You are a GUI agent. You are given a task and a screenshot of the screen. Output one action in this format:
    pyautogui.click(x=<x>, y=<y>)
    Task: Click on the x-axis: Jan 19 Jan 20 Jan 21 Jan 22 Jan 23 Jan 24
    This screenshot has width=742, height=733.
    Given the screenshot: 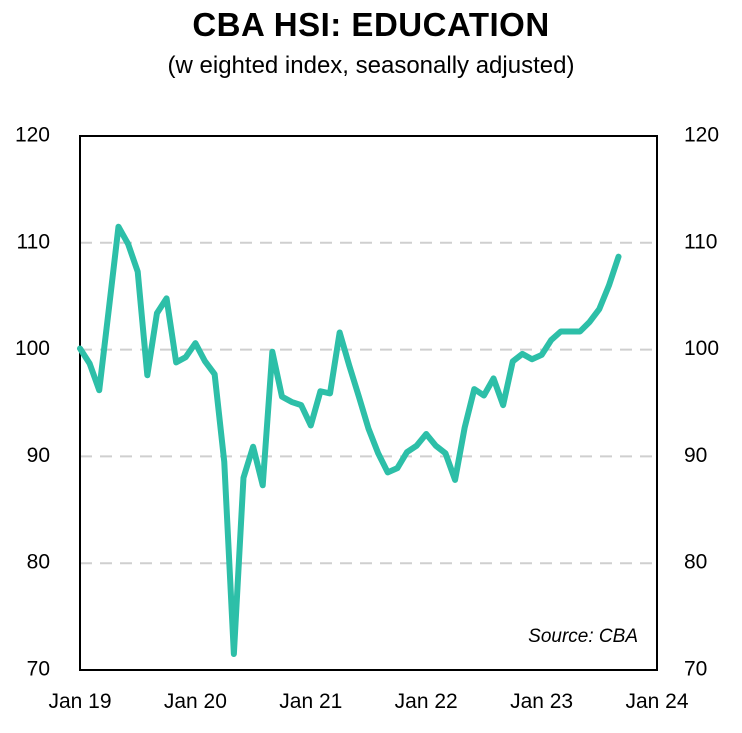 What is the action you would take?
    pyautogui.click(x=368, y=701)
    